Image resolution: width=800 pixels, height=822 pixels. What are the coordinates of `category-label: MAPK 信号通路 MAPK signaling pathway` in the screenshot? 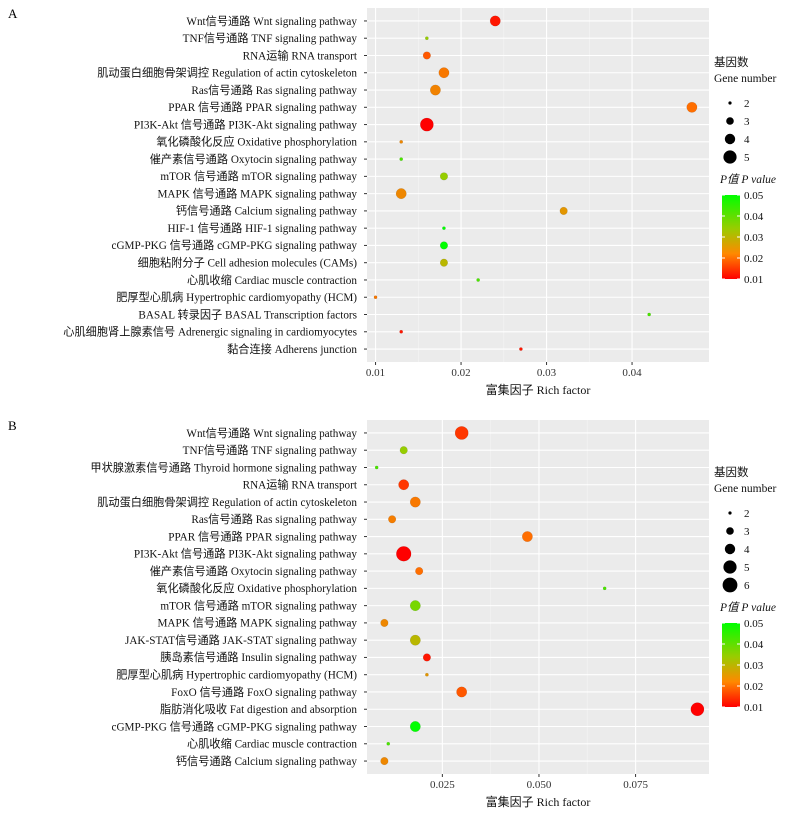 It's located at (257, 193).